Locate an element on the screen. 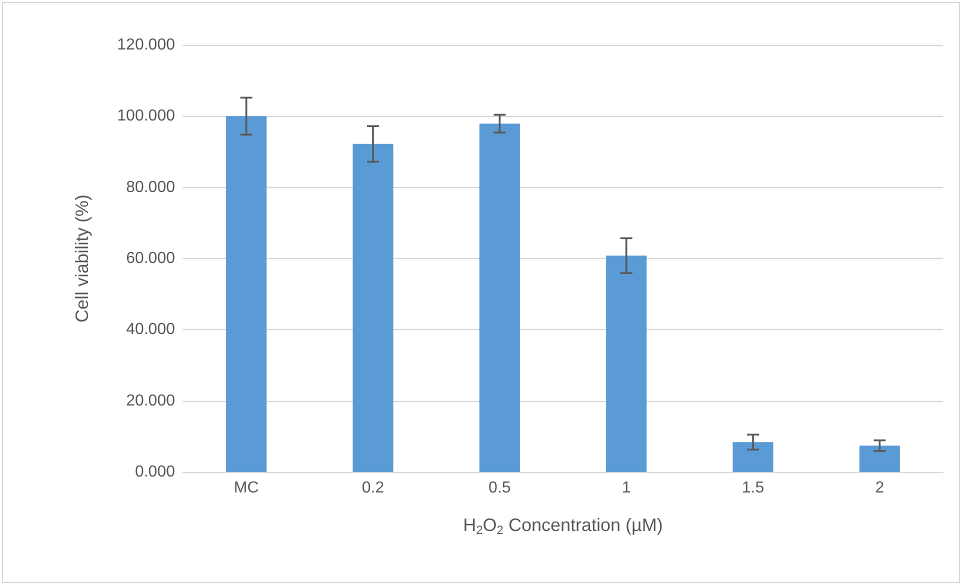  y-tick-label: 20.000 is located at coordinates (151, 401).